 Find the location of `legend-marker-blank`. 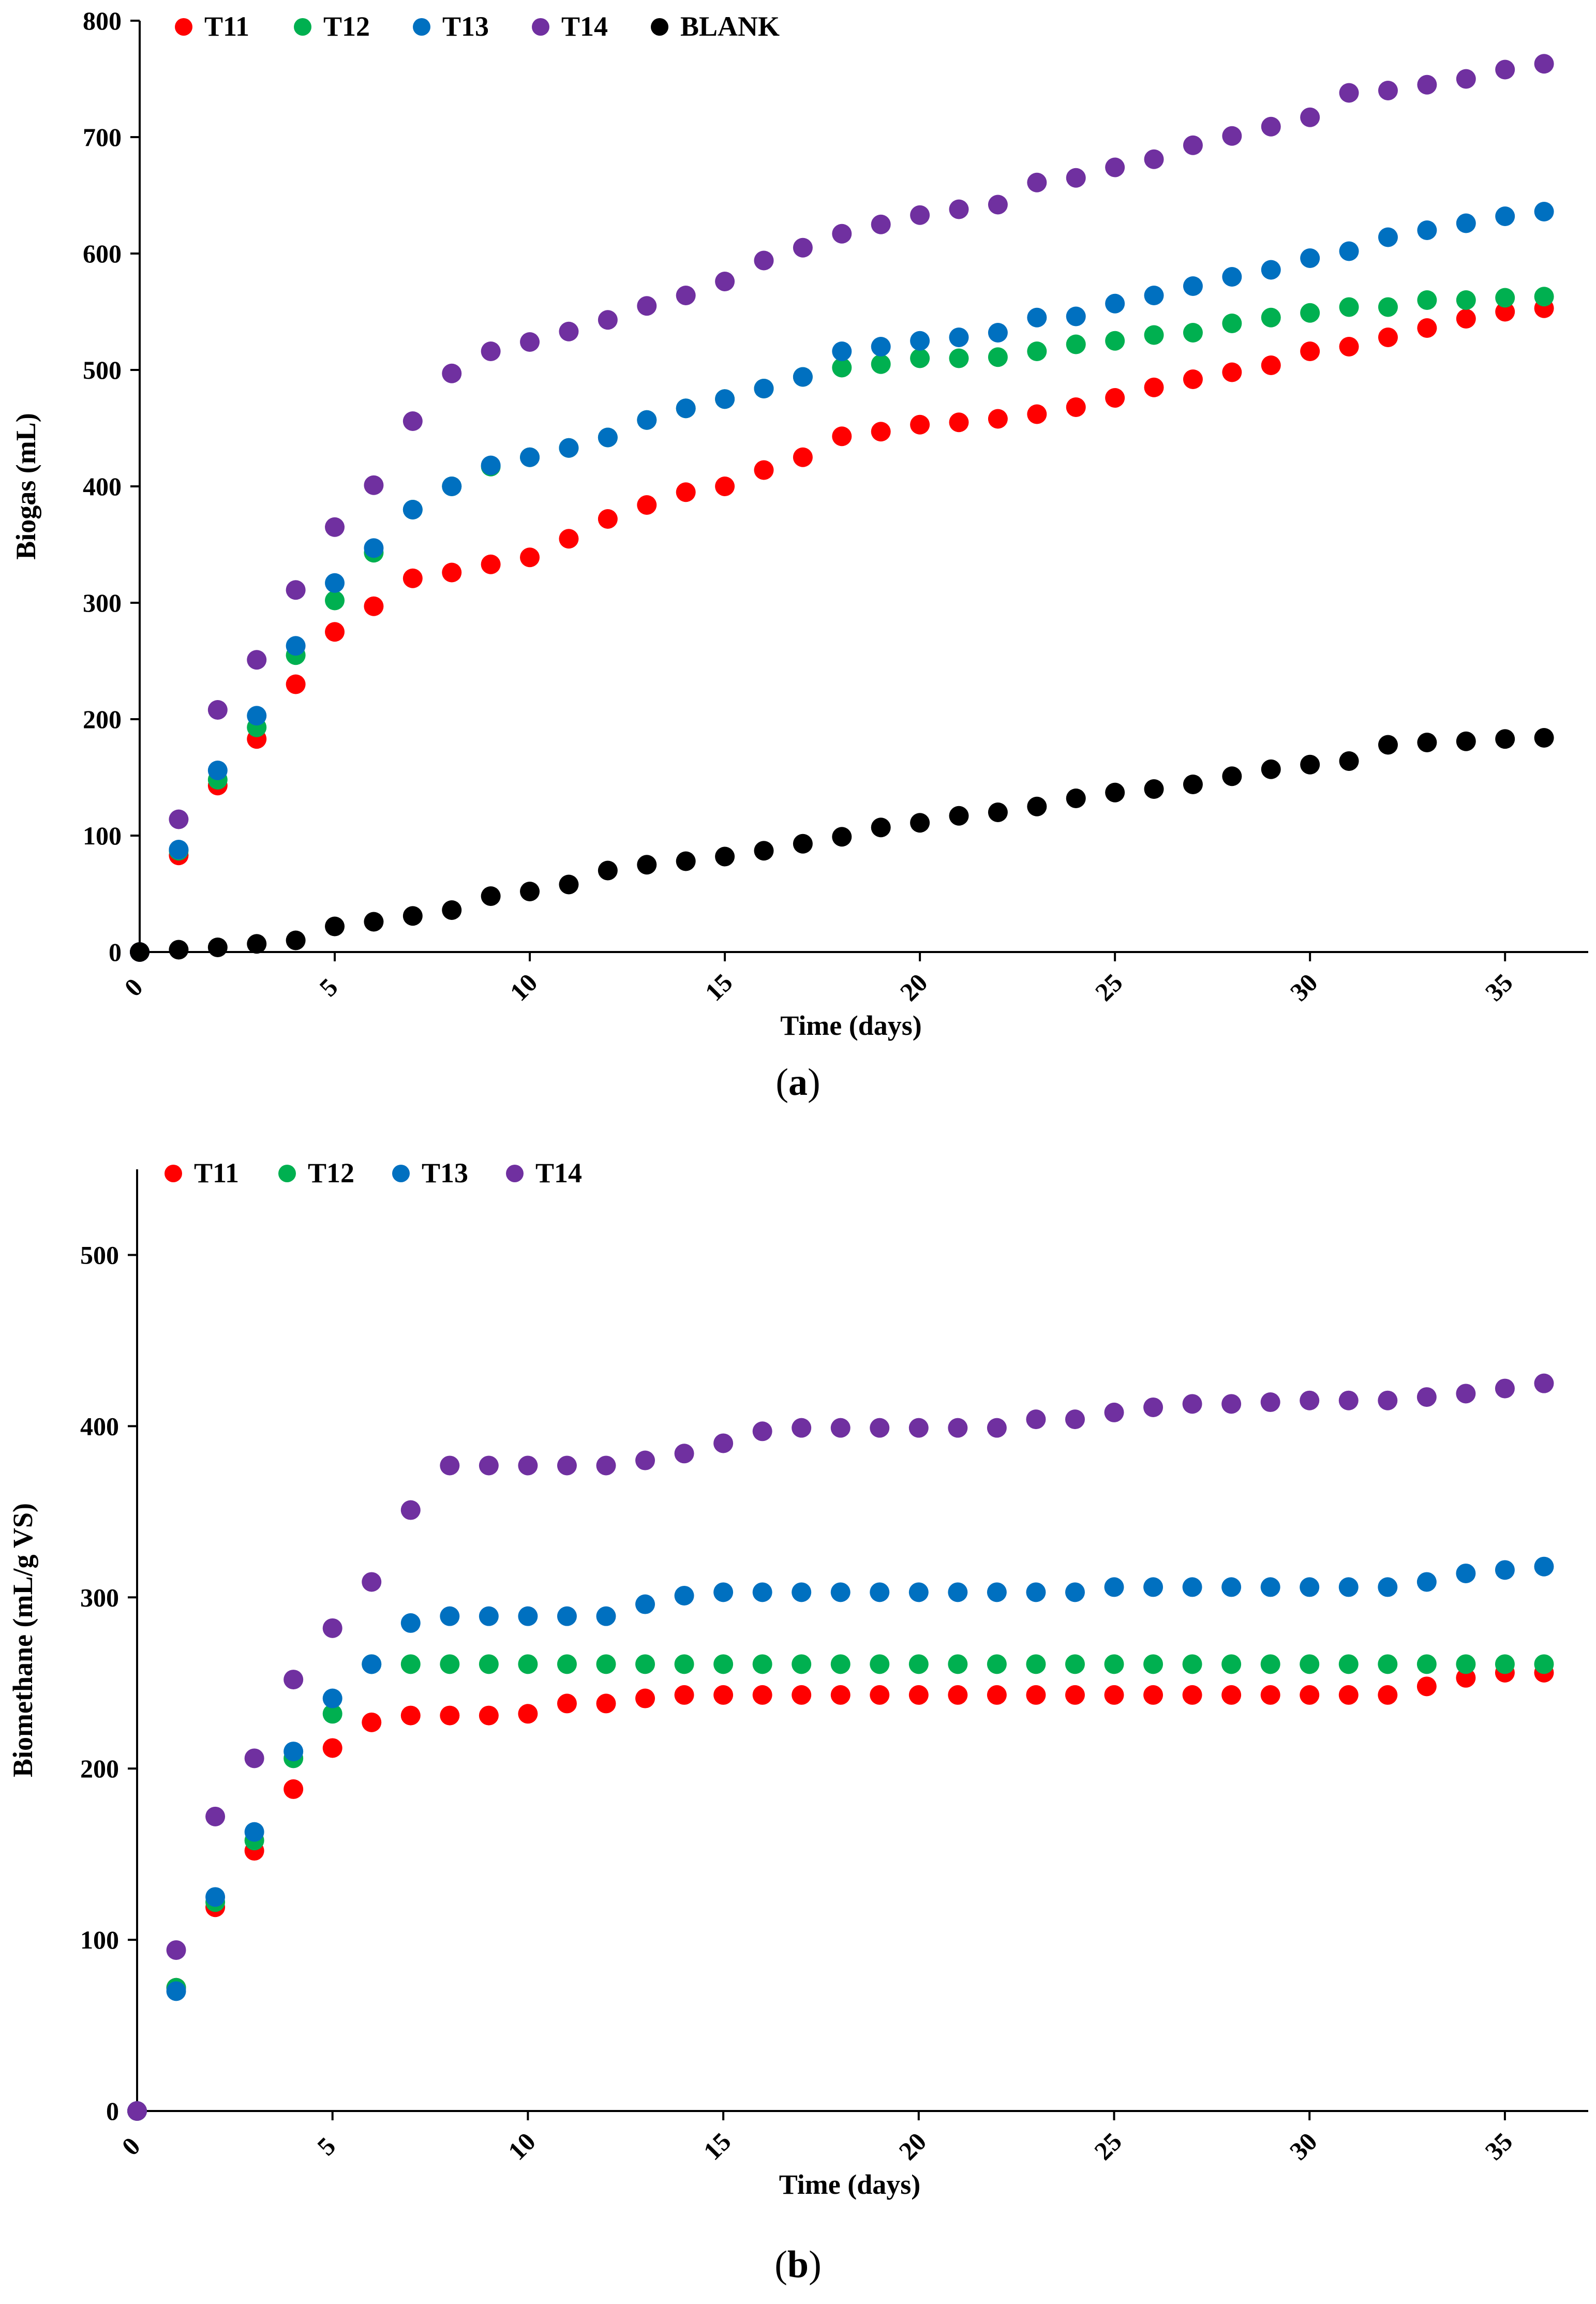

legend-marker-blank is located at coordinates (659, 27).